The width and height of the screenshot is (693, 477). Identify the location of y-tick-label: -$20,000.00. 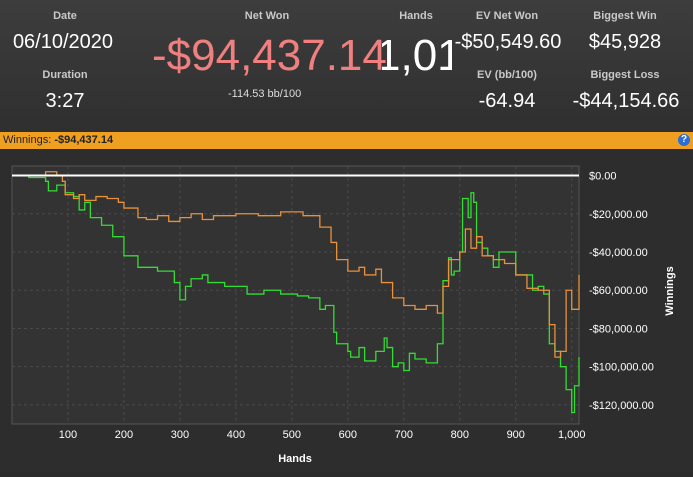
(618, 215).